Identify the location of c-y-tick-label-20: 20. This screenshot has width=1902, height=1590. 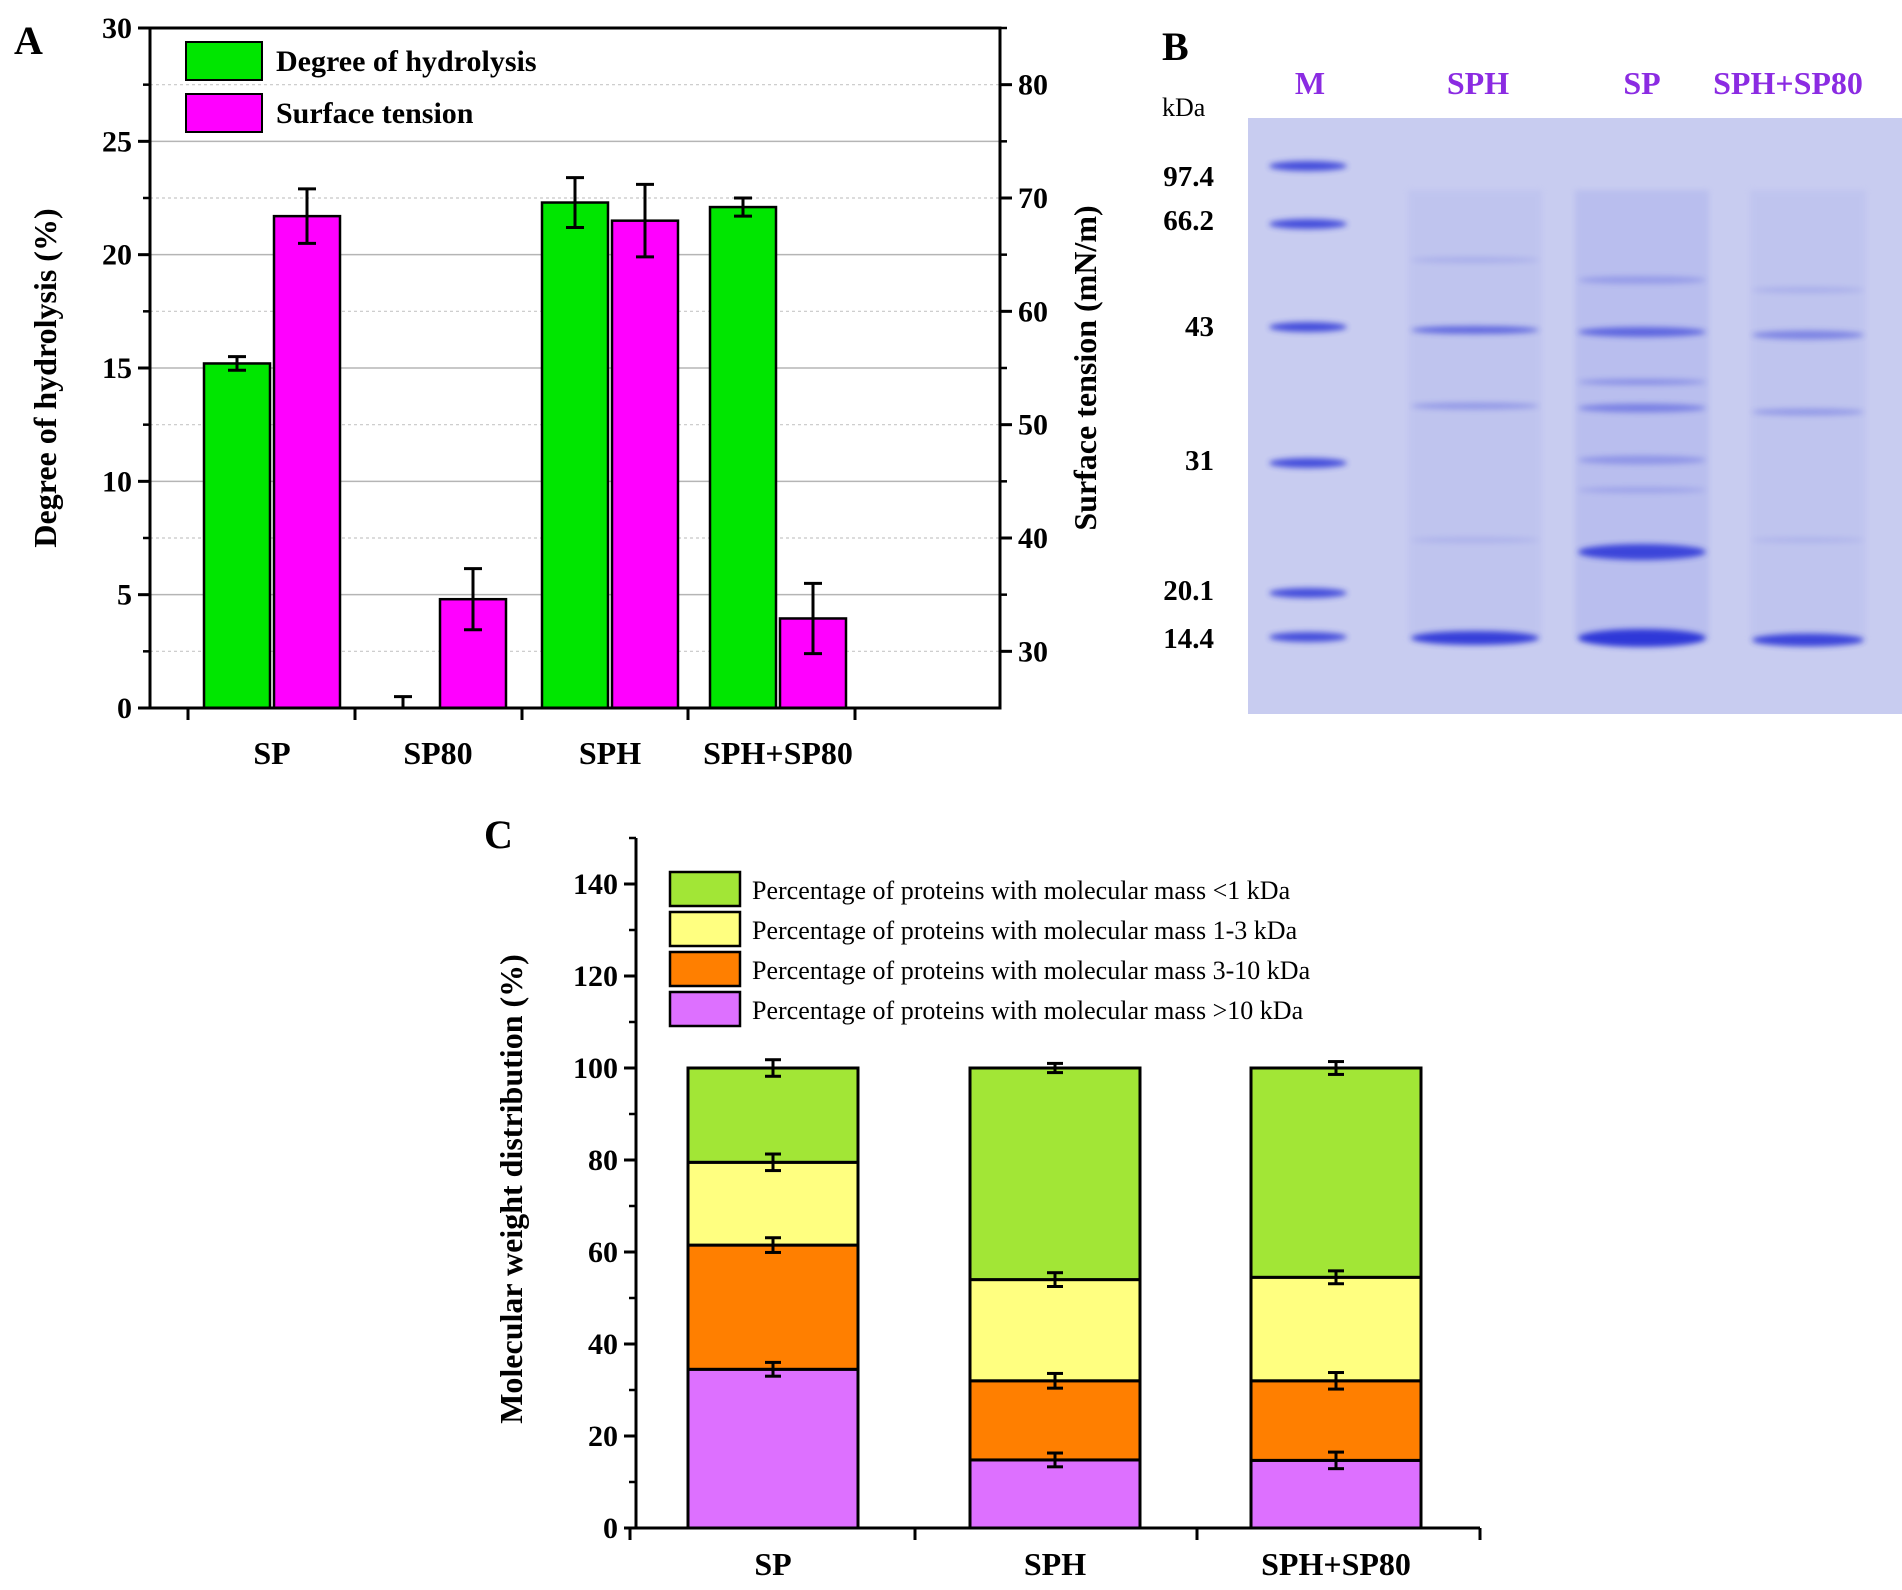
(603, 1436).